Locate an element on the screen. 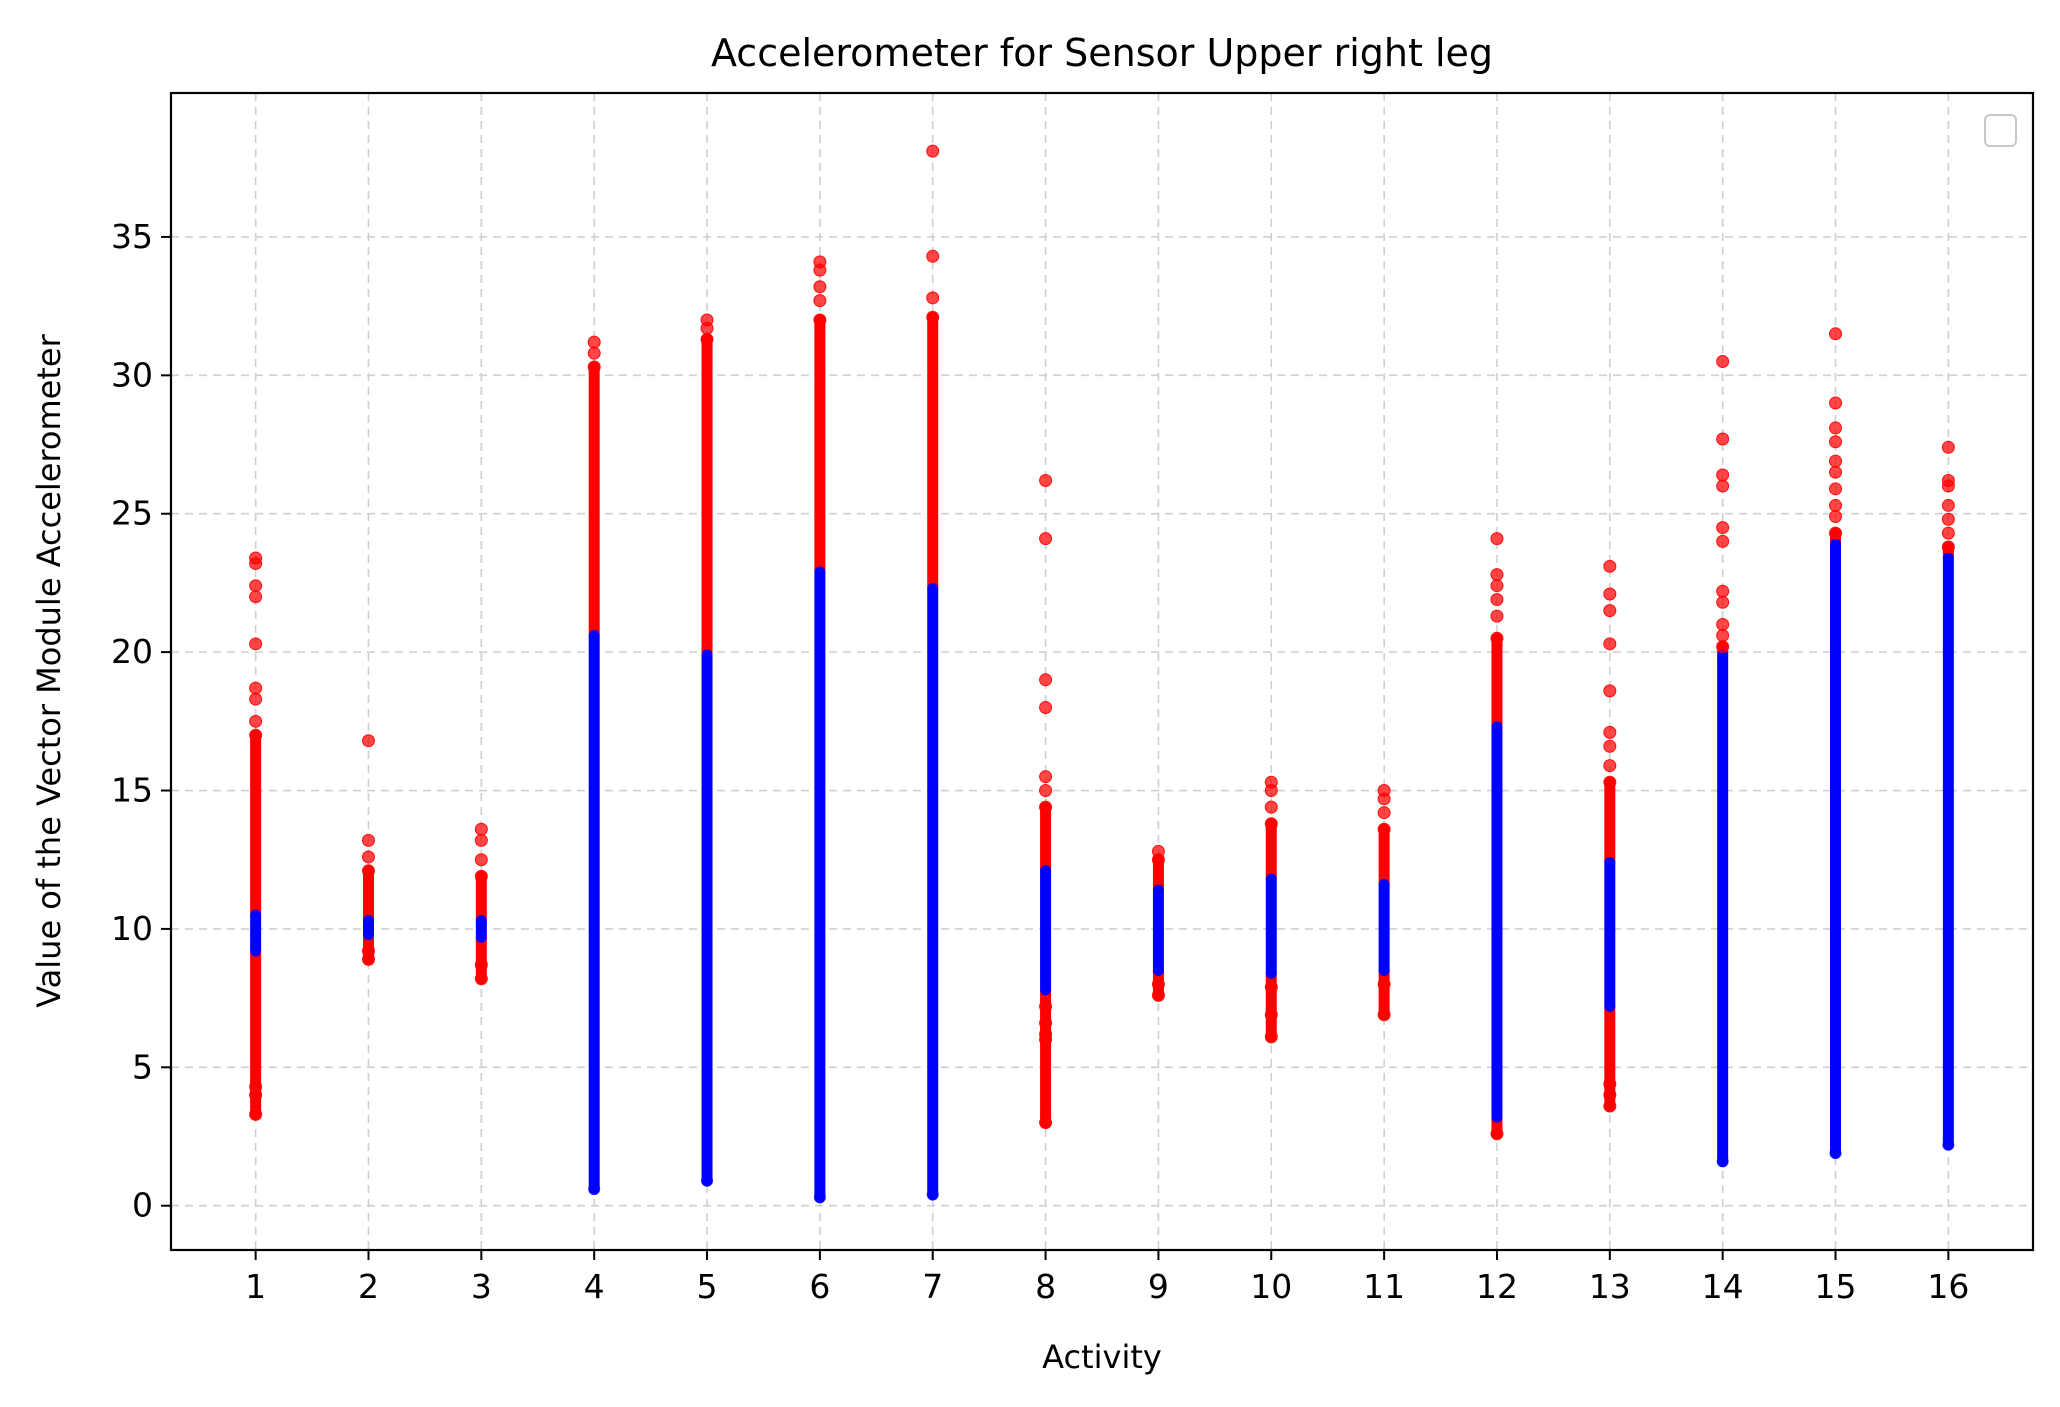 The width and height of the screenshot is (2060, 1407). x-tick-label: 14 is located at coordinates (1723, 1286).